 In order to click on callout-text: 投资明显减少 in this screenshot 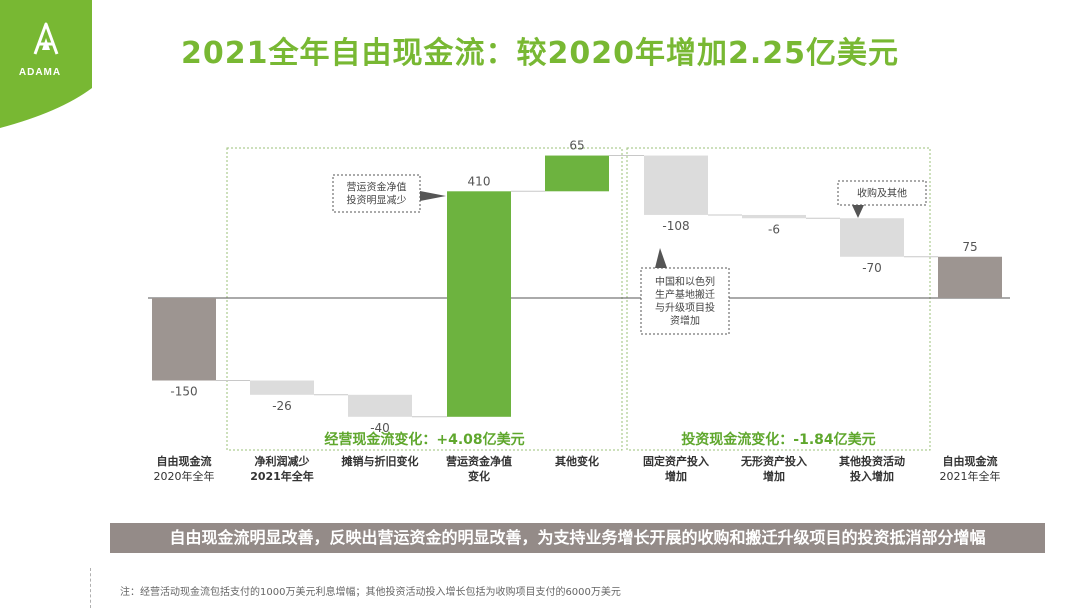, I will do `click(377, 200)`.